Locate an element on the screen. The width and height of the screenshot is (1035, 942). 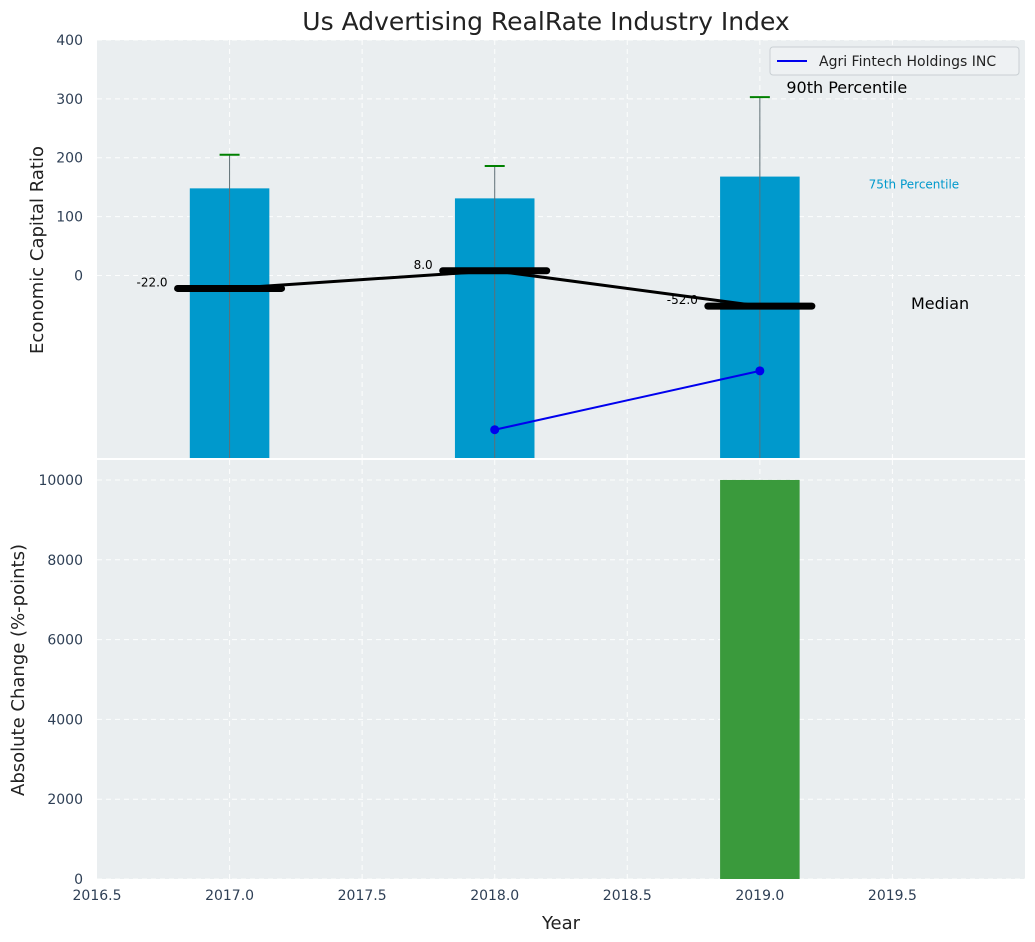
xtick-label: 2018.5 is located at coordinates (627, 896).